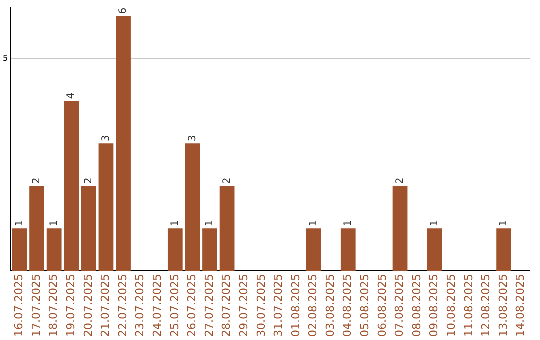  Describe the element at coordinates (72, 96) in the screenshot. I see `data-label: 4` at that location.